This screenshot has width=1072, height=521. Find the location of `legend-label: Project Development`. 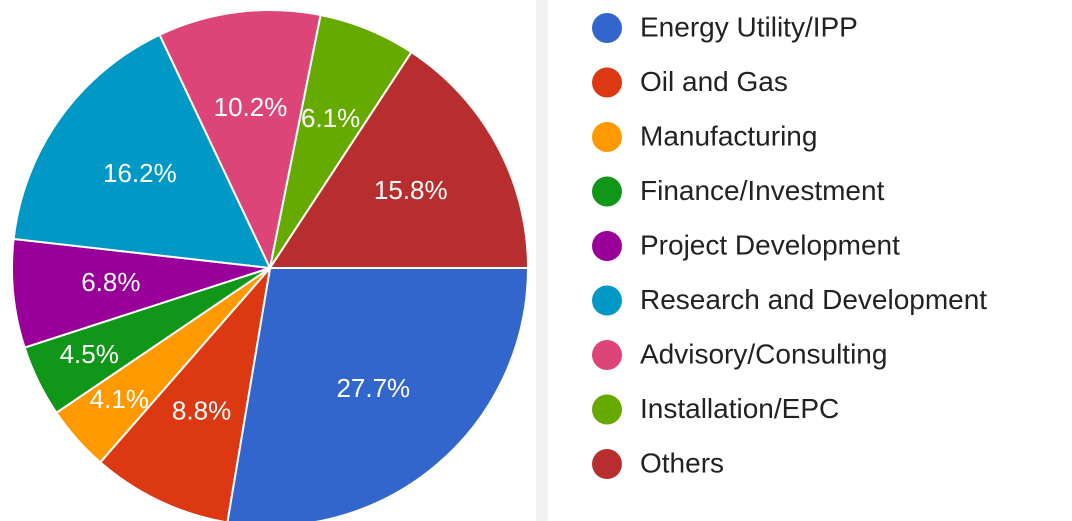

legend-label: Project Development is located at coordinates (770, 244).